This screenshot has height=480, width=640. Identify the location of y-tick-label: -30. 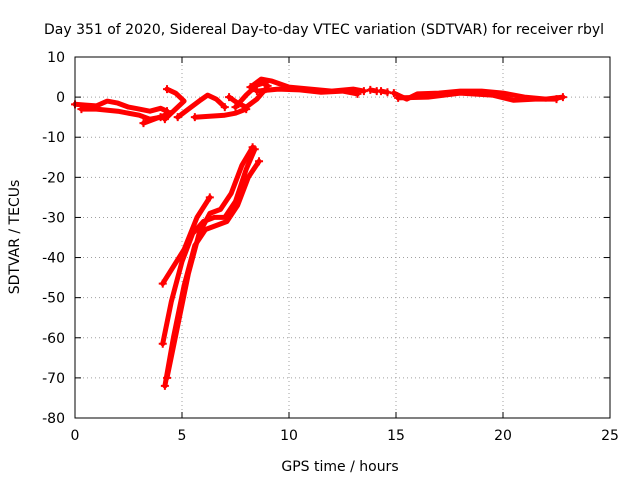
(53, 218).